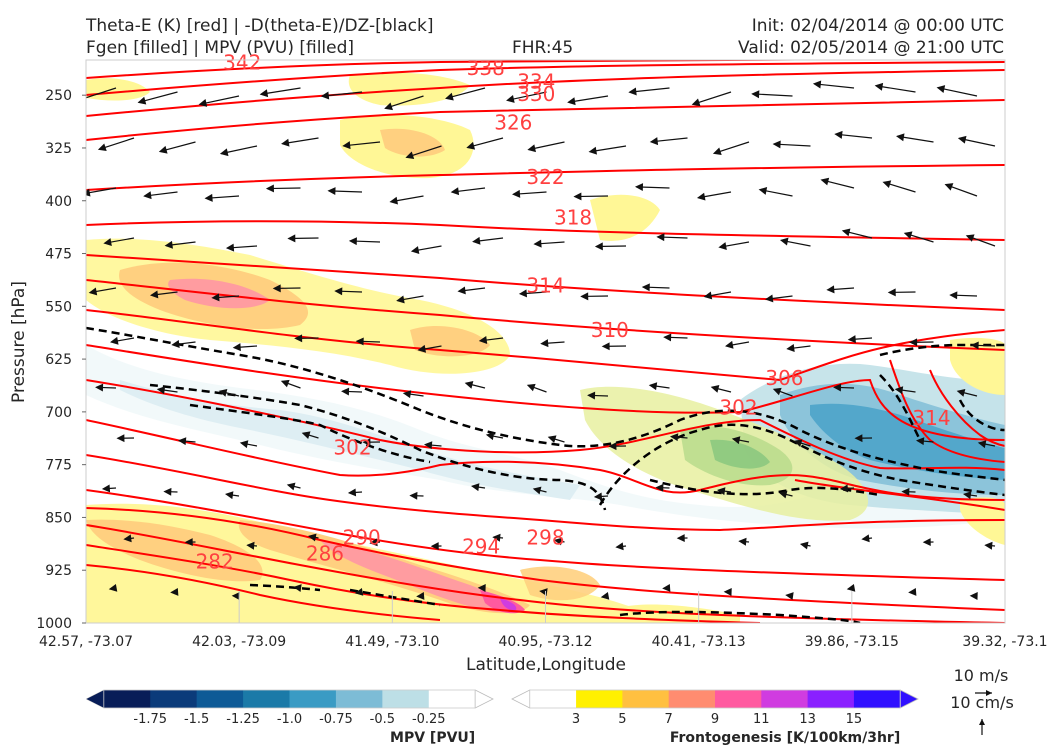  Describe the element at coordinates (931, 418) in the screenshot. I see `theta-e-contour-label: 314` at that location.